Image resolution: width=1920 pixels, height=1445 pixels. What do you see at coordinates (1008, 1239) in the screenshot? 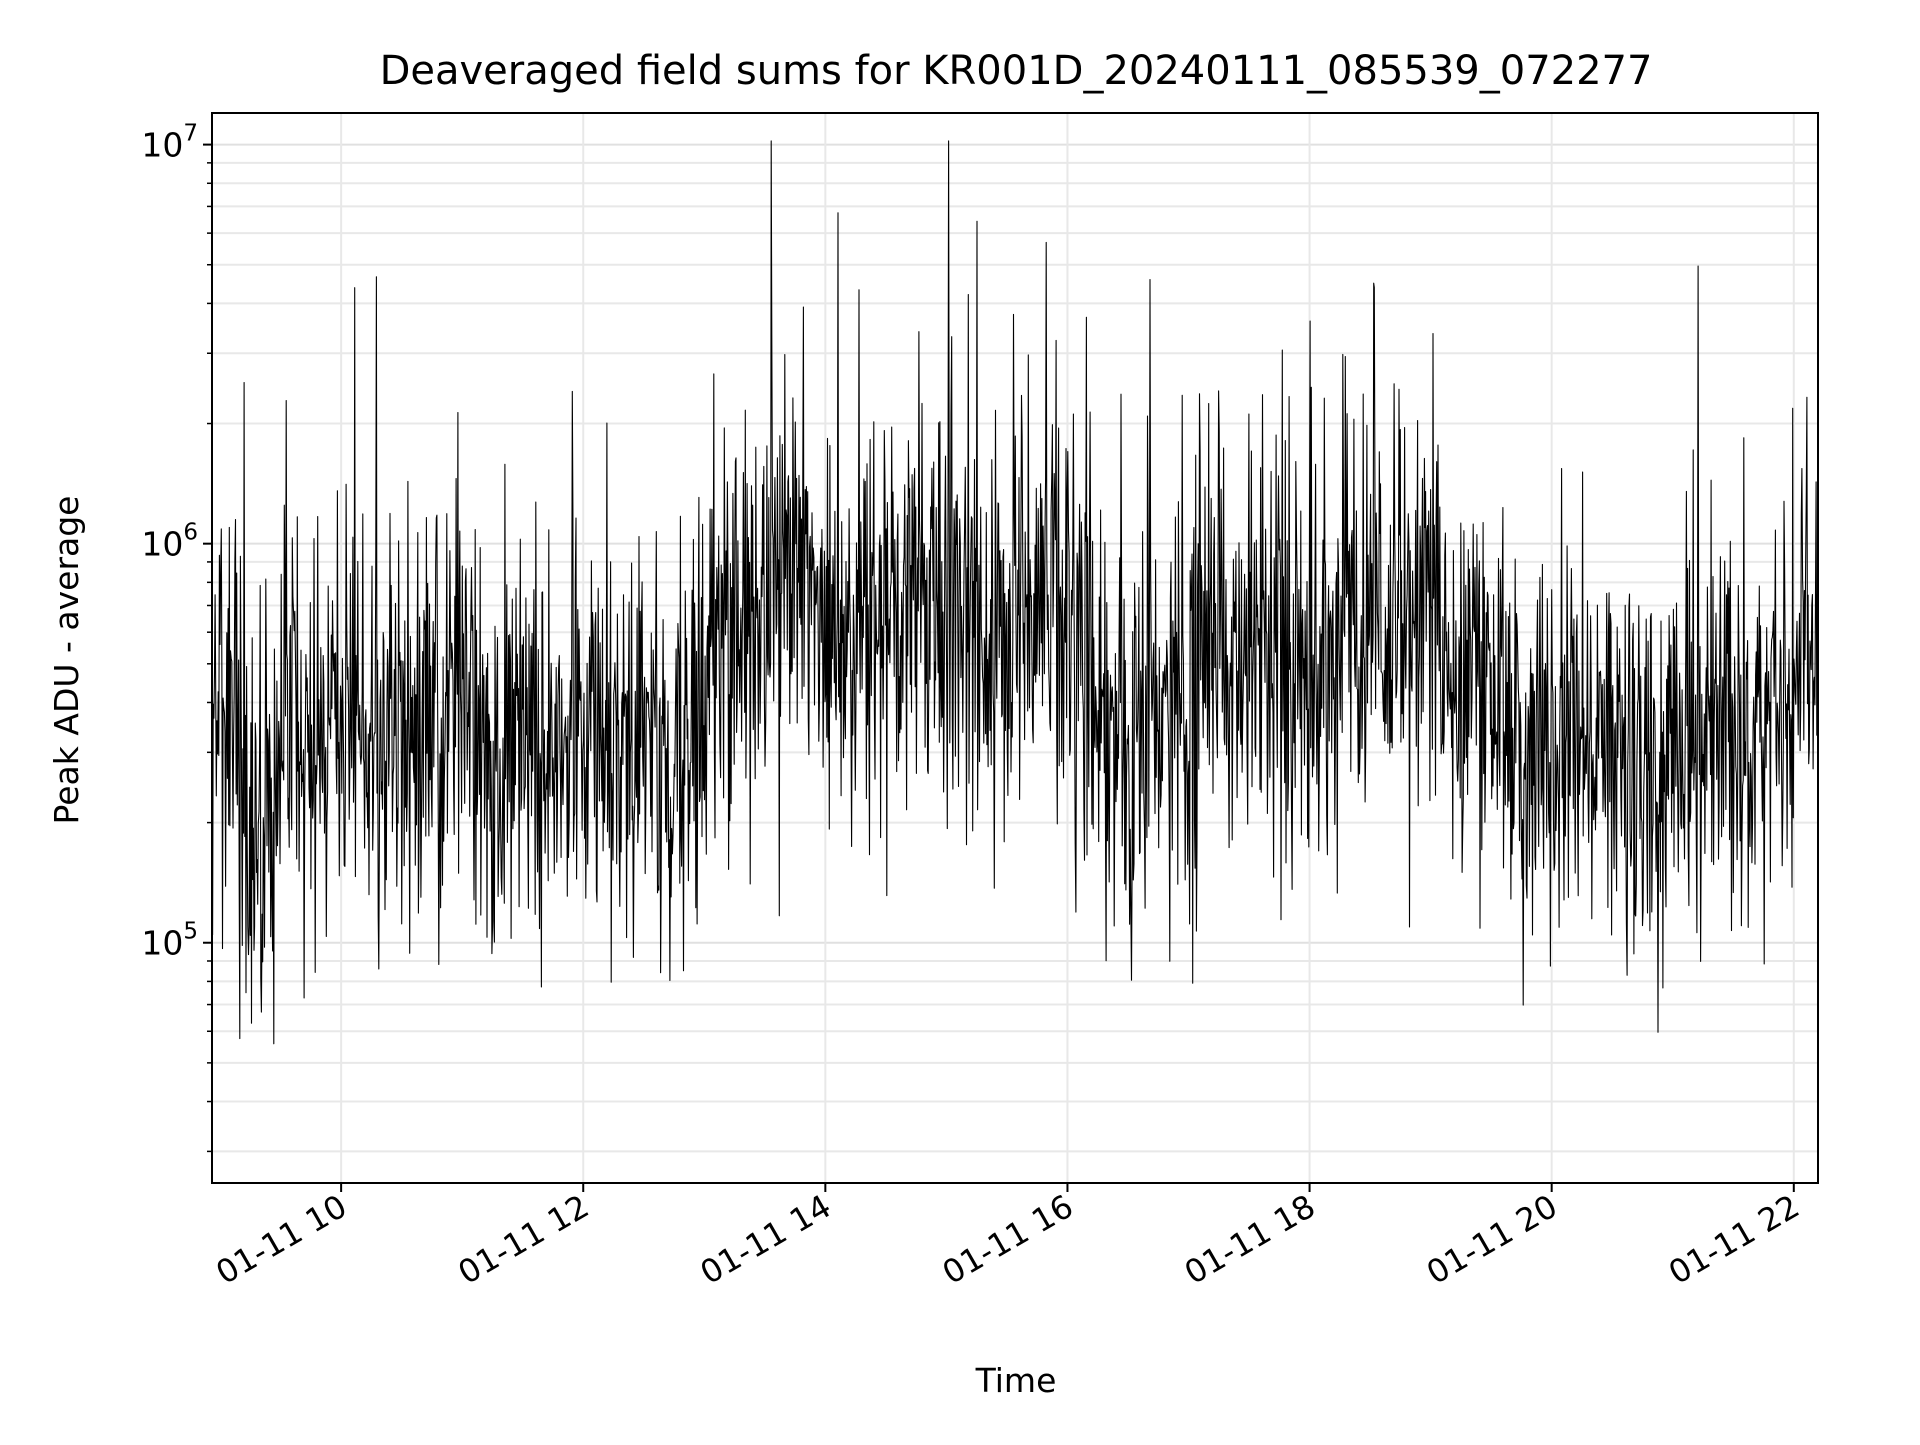
I see `x-tick-label: 01-11 16` at bounding box center [1008, 1239].